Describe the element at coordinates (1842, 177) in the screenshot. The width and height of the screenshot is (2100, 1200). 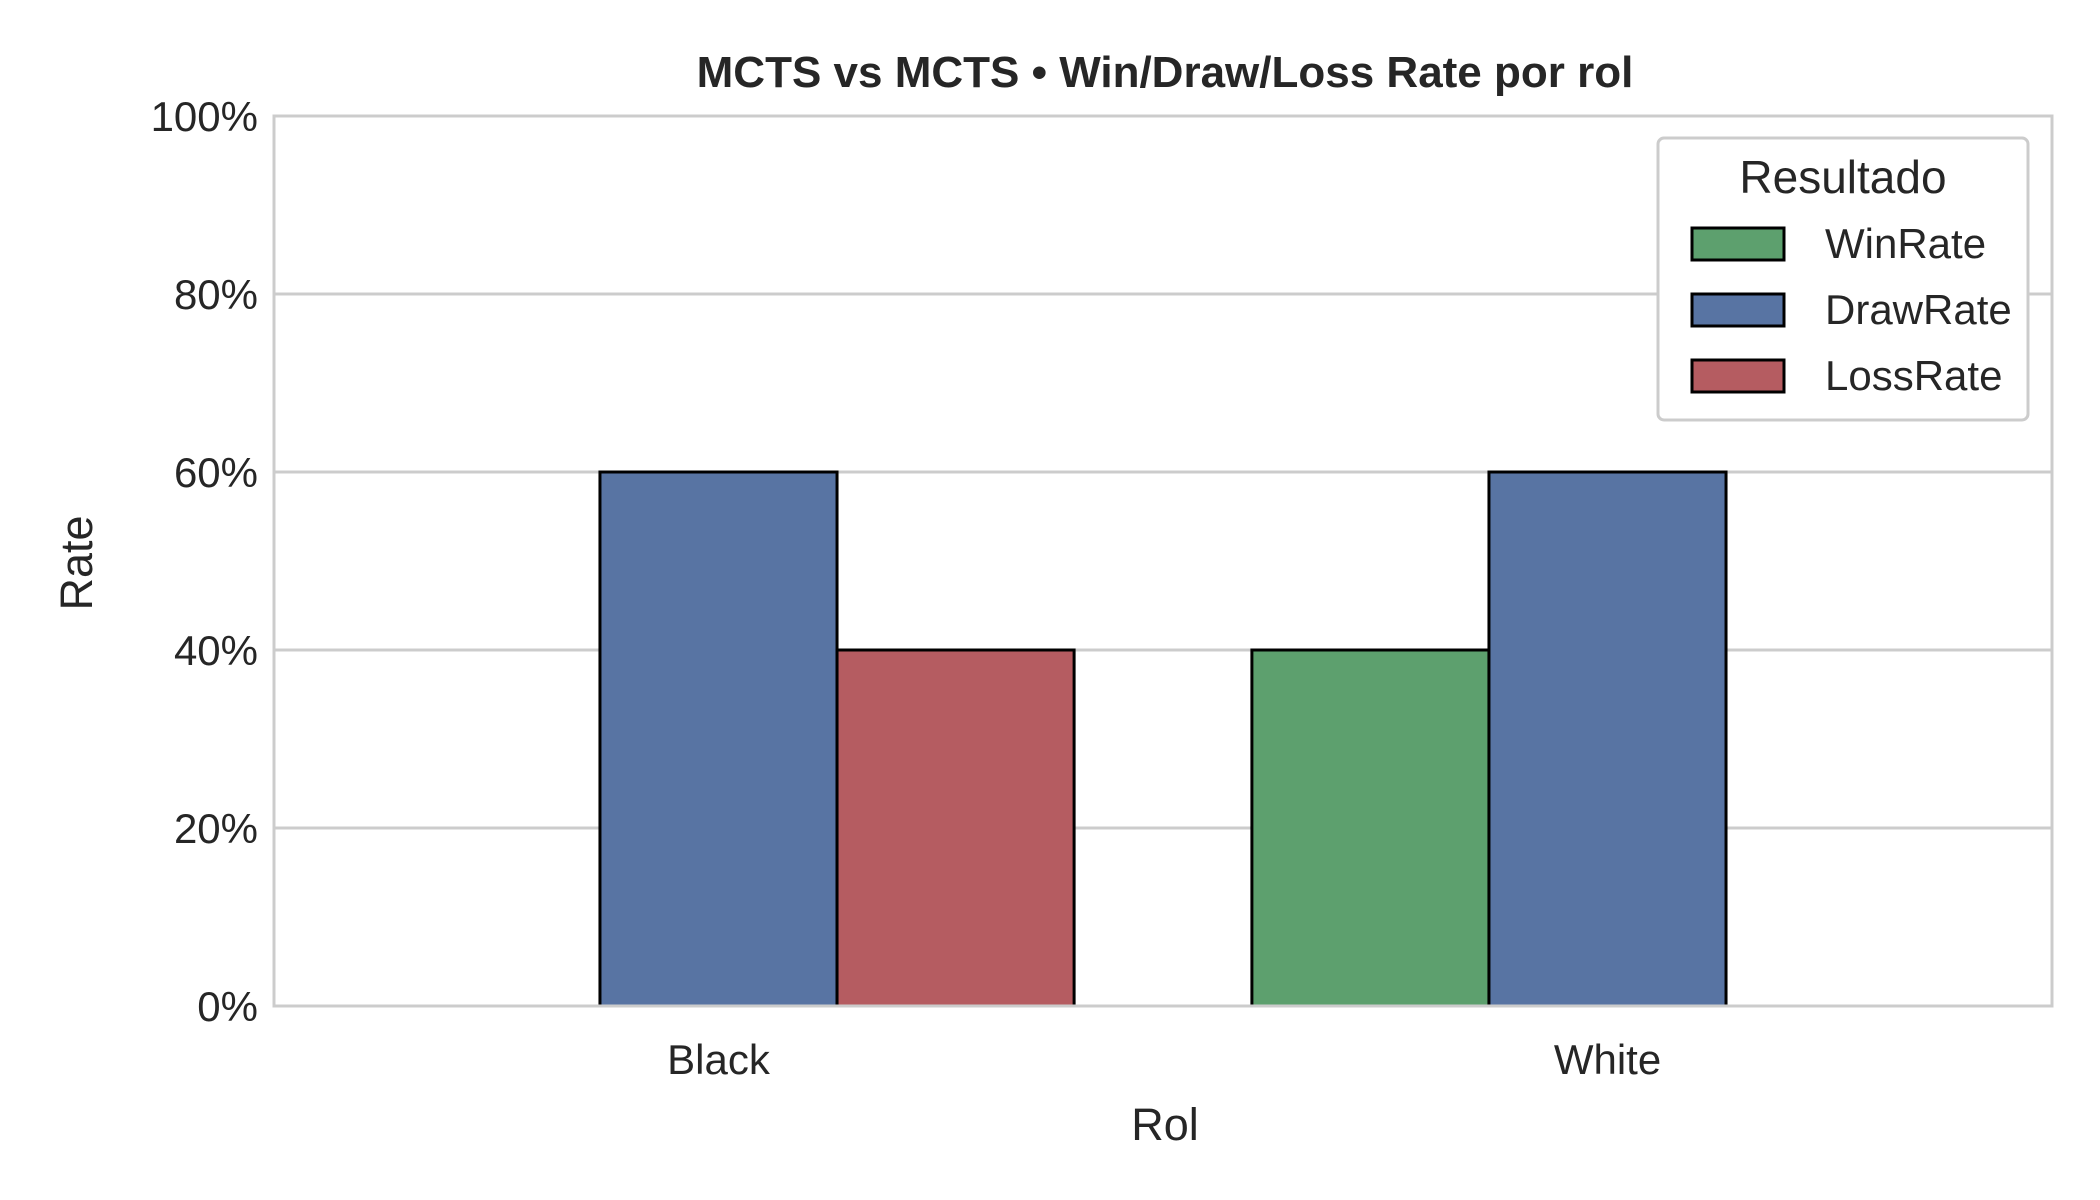
I see `legend-title: Resultado` at that location.